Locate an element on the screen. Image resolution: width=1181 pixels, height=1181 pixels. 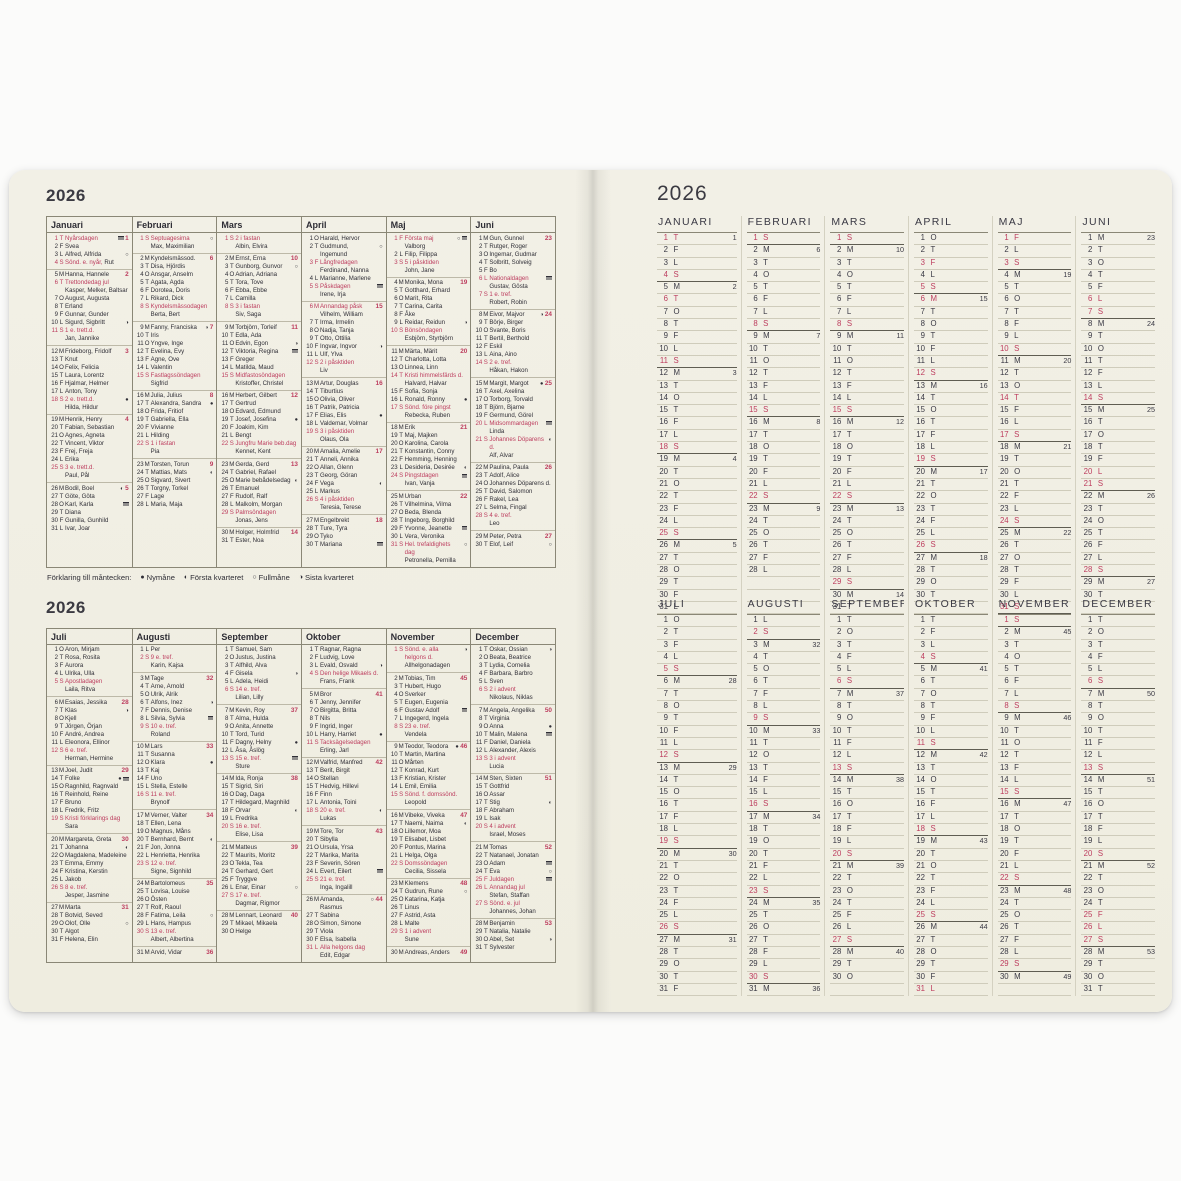
holiday-name: Apostladagen is located at coordinates (84, 681).